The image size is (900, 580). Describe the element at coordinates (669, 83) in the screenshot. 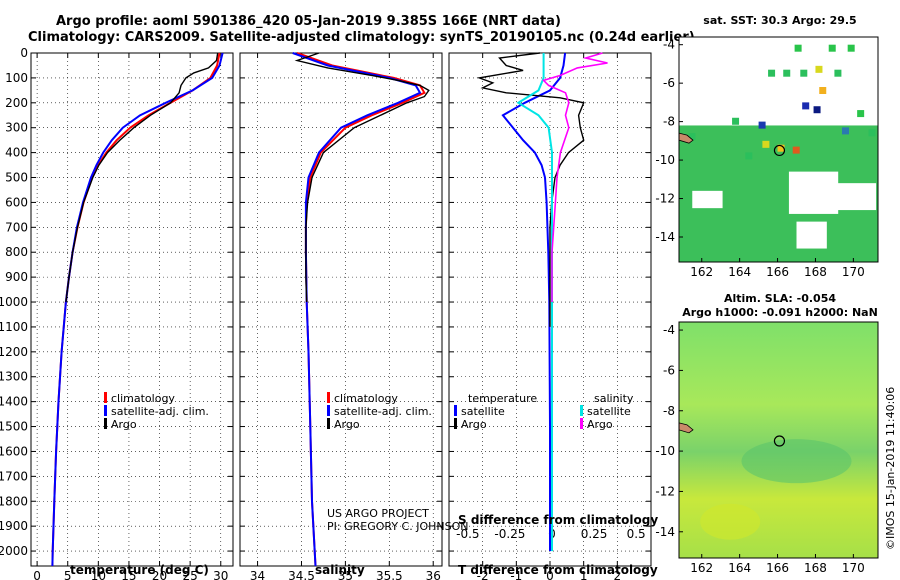

I see `map-lat-label: -6` at that location.